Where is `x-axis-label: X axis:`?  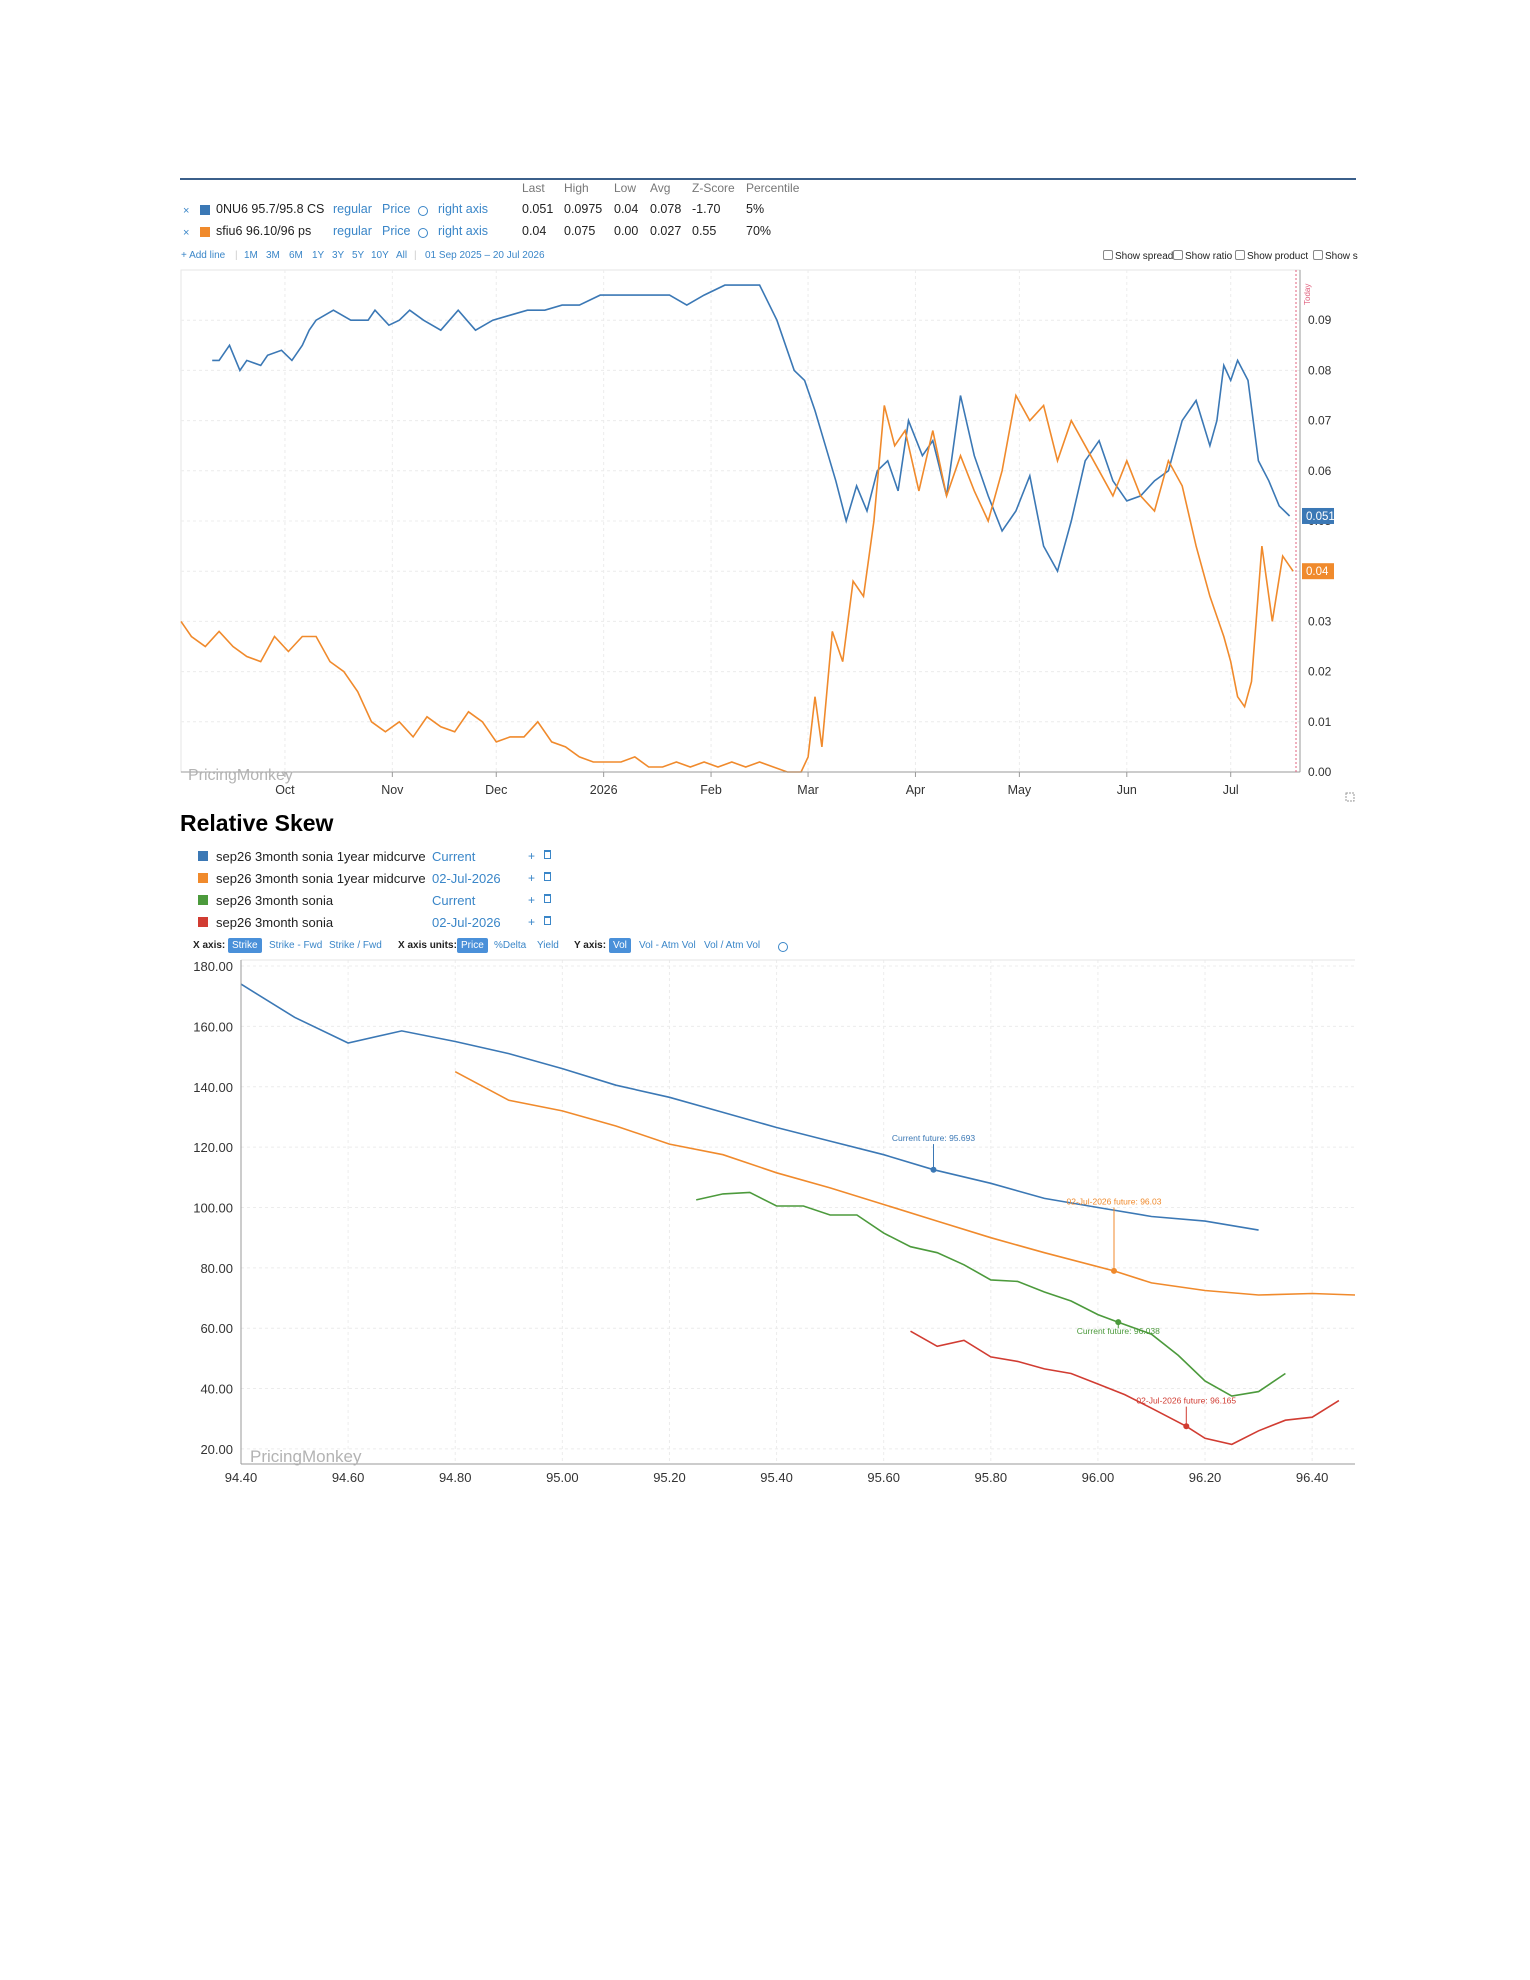
x-axis-label: X axis: is located at coordinates (209, 945).